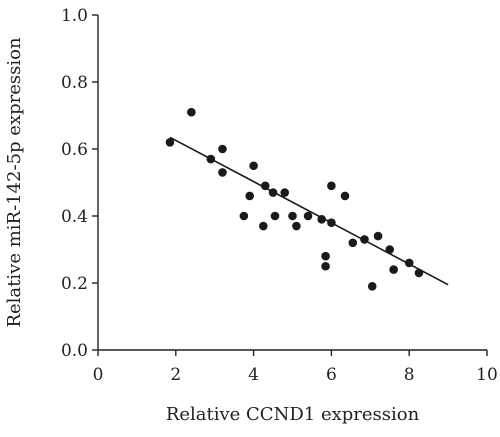 This screenshot has height=437, width=500. What do you see at coordinates (331, 375) in the screenshot?
I see `x-tick-label: 6` at bounding box center [331, 375].